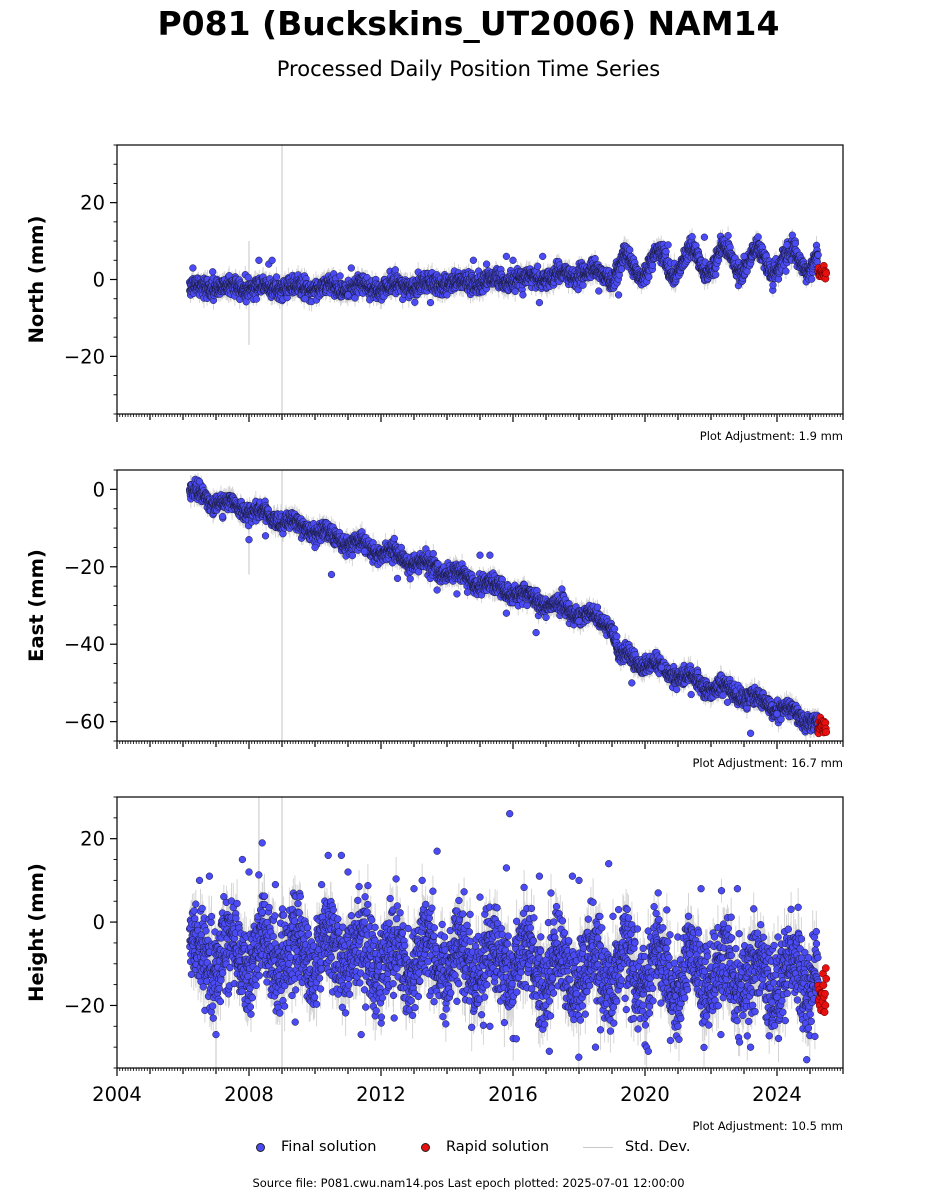 Image resolution: width=937 pixels, height=1200 pixels. I want to click on y-tick-label: 0, so click(99, 280).